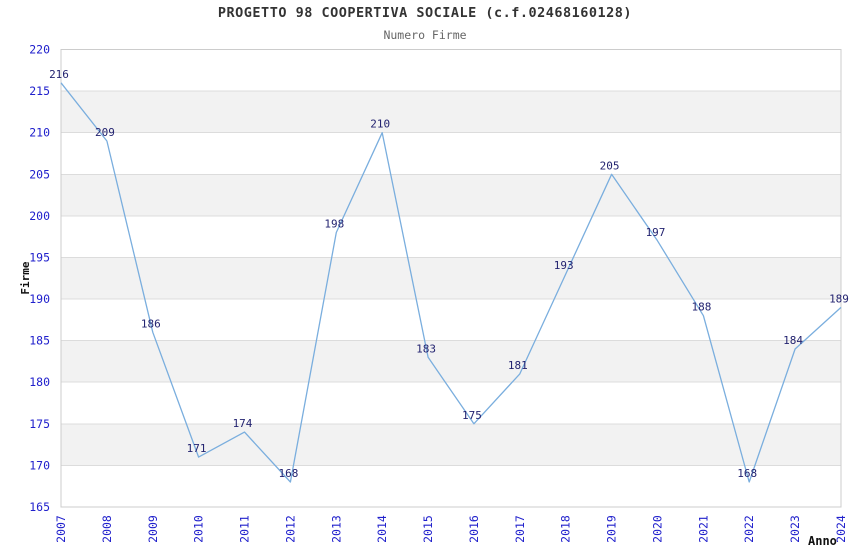 Image resolution: width=850 pixels, height=550 pixels. I want to click on x-tick-label: 2023, so click(795, 529).